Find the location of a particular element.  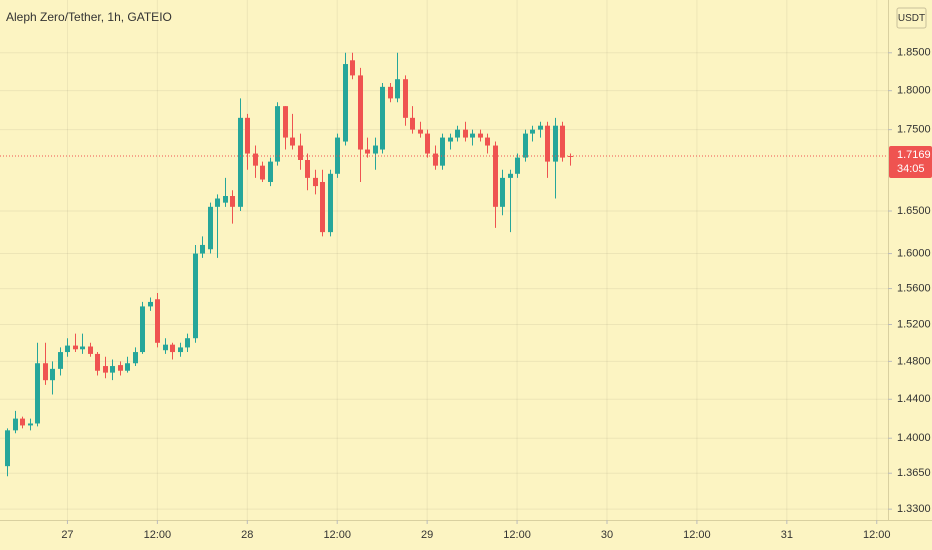

y-tick-label: 1.3650 is located at coordinates (914, 473).